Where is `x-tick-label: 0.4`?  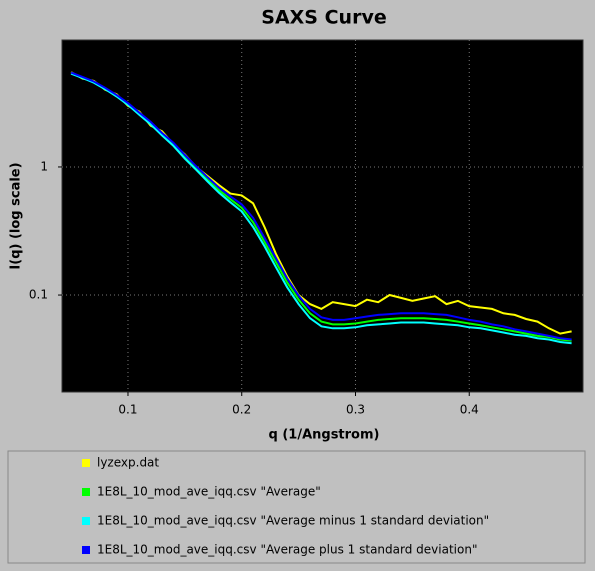 x-tick-label: 0.4 is located at coordinates (469, 410).